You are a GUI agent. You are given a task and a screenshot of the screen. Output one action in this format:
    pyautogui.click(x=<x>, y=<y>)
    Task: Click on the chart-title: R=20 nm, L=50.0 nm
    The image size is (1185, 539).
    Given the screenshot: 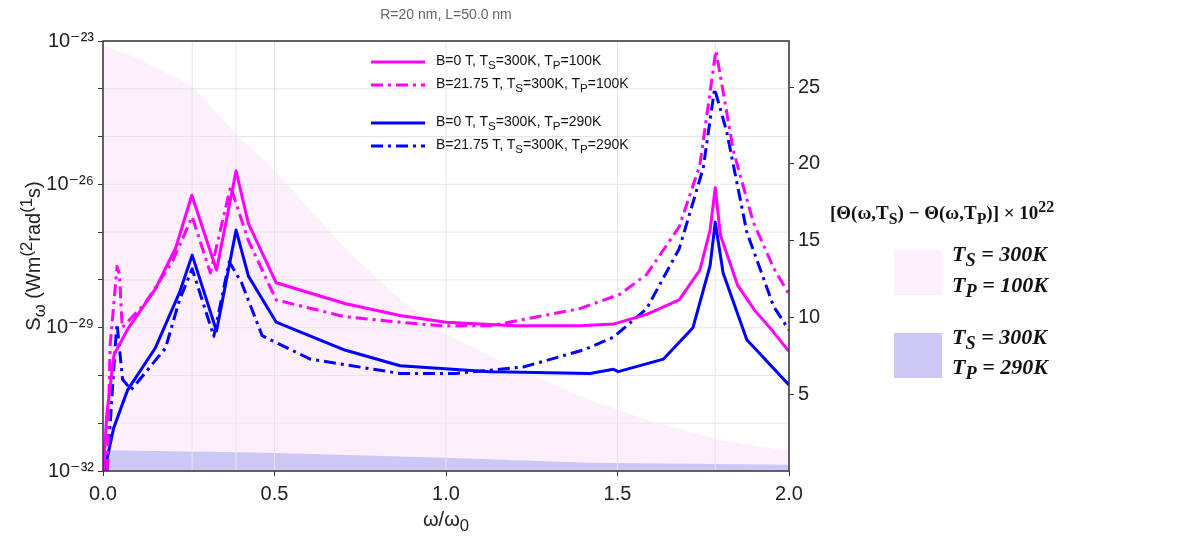 What is the action you would take?
    pyautogui.click(x=446, y=14)
    